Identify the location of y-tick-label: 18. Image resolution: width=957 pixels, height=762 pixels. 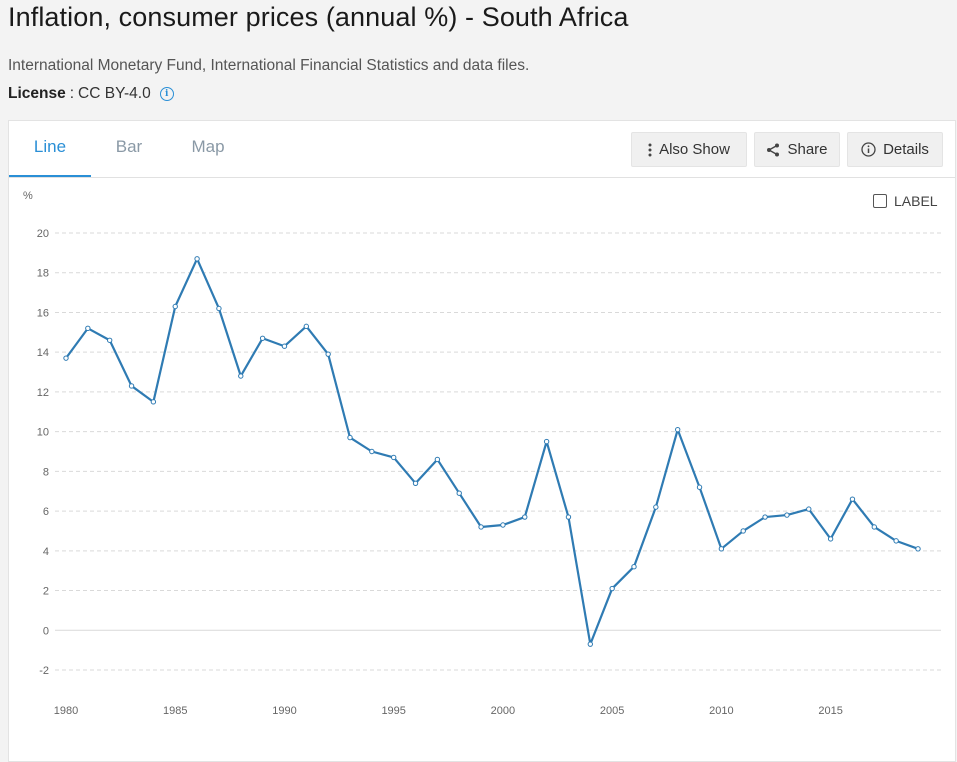
(43, 274).